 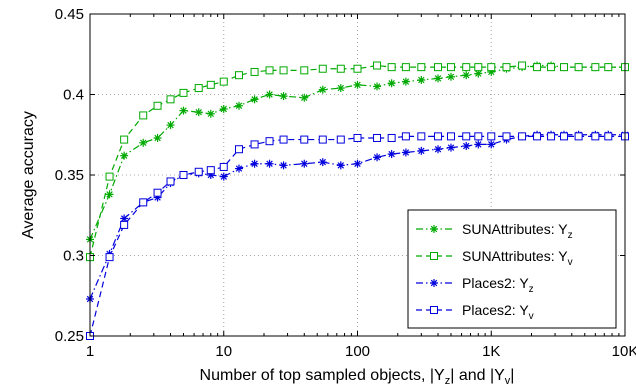 What do you see at coordinates (531, 289) in the screenshot?
I see `legend-label-subscript: z` at bounding box center [531, 289].